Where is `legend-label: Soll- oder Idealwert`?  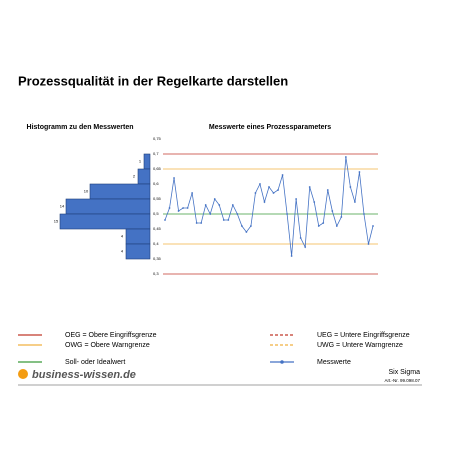 legend-label: Soll- oder Idealwert is located at coordinates (95, 362).